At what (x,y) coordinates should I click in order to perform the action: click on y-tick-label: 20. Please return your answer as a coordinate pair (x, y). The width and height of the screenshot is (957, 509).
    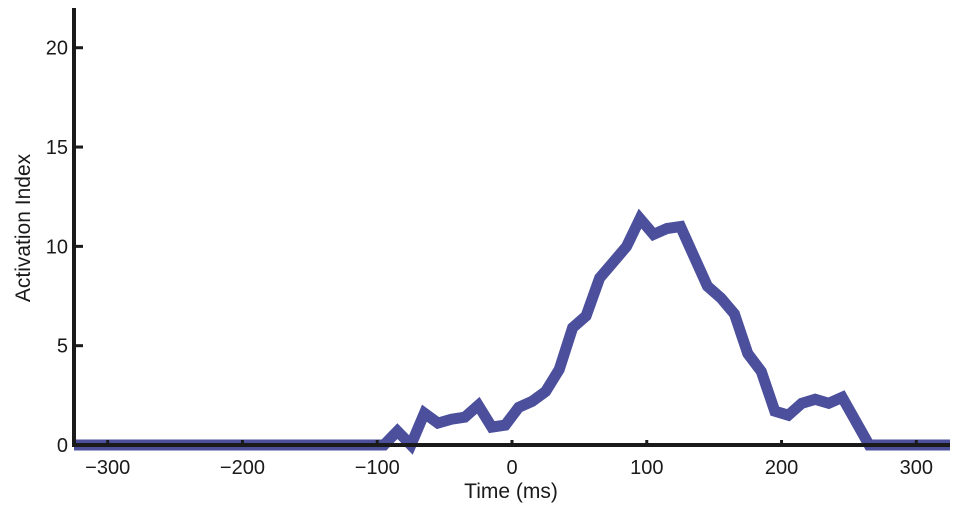
    Looking at the image, I should click on (57, 49).